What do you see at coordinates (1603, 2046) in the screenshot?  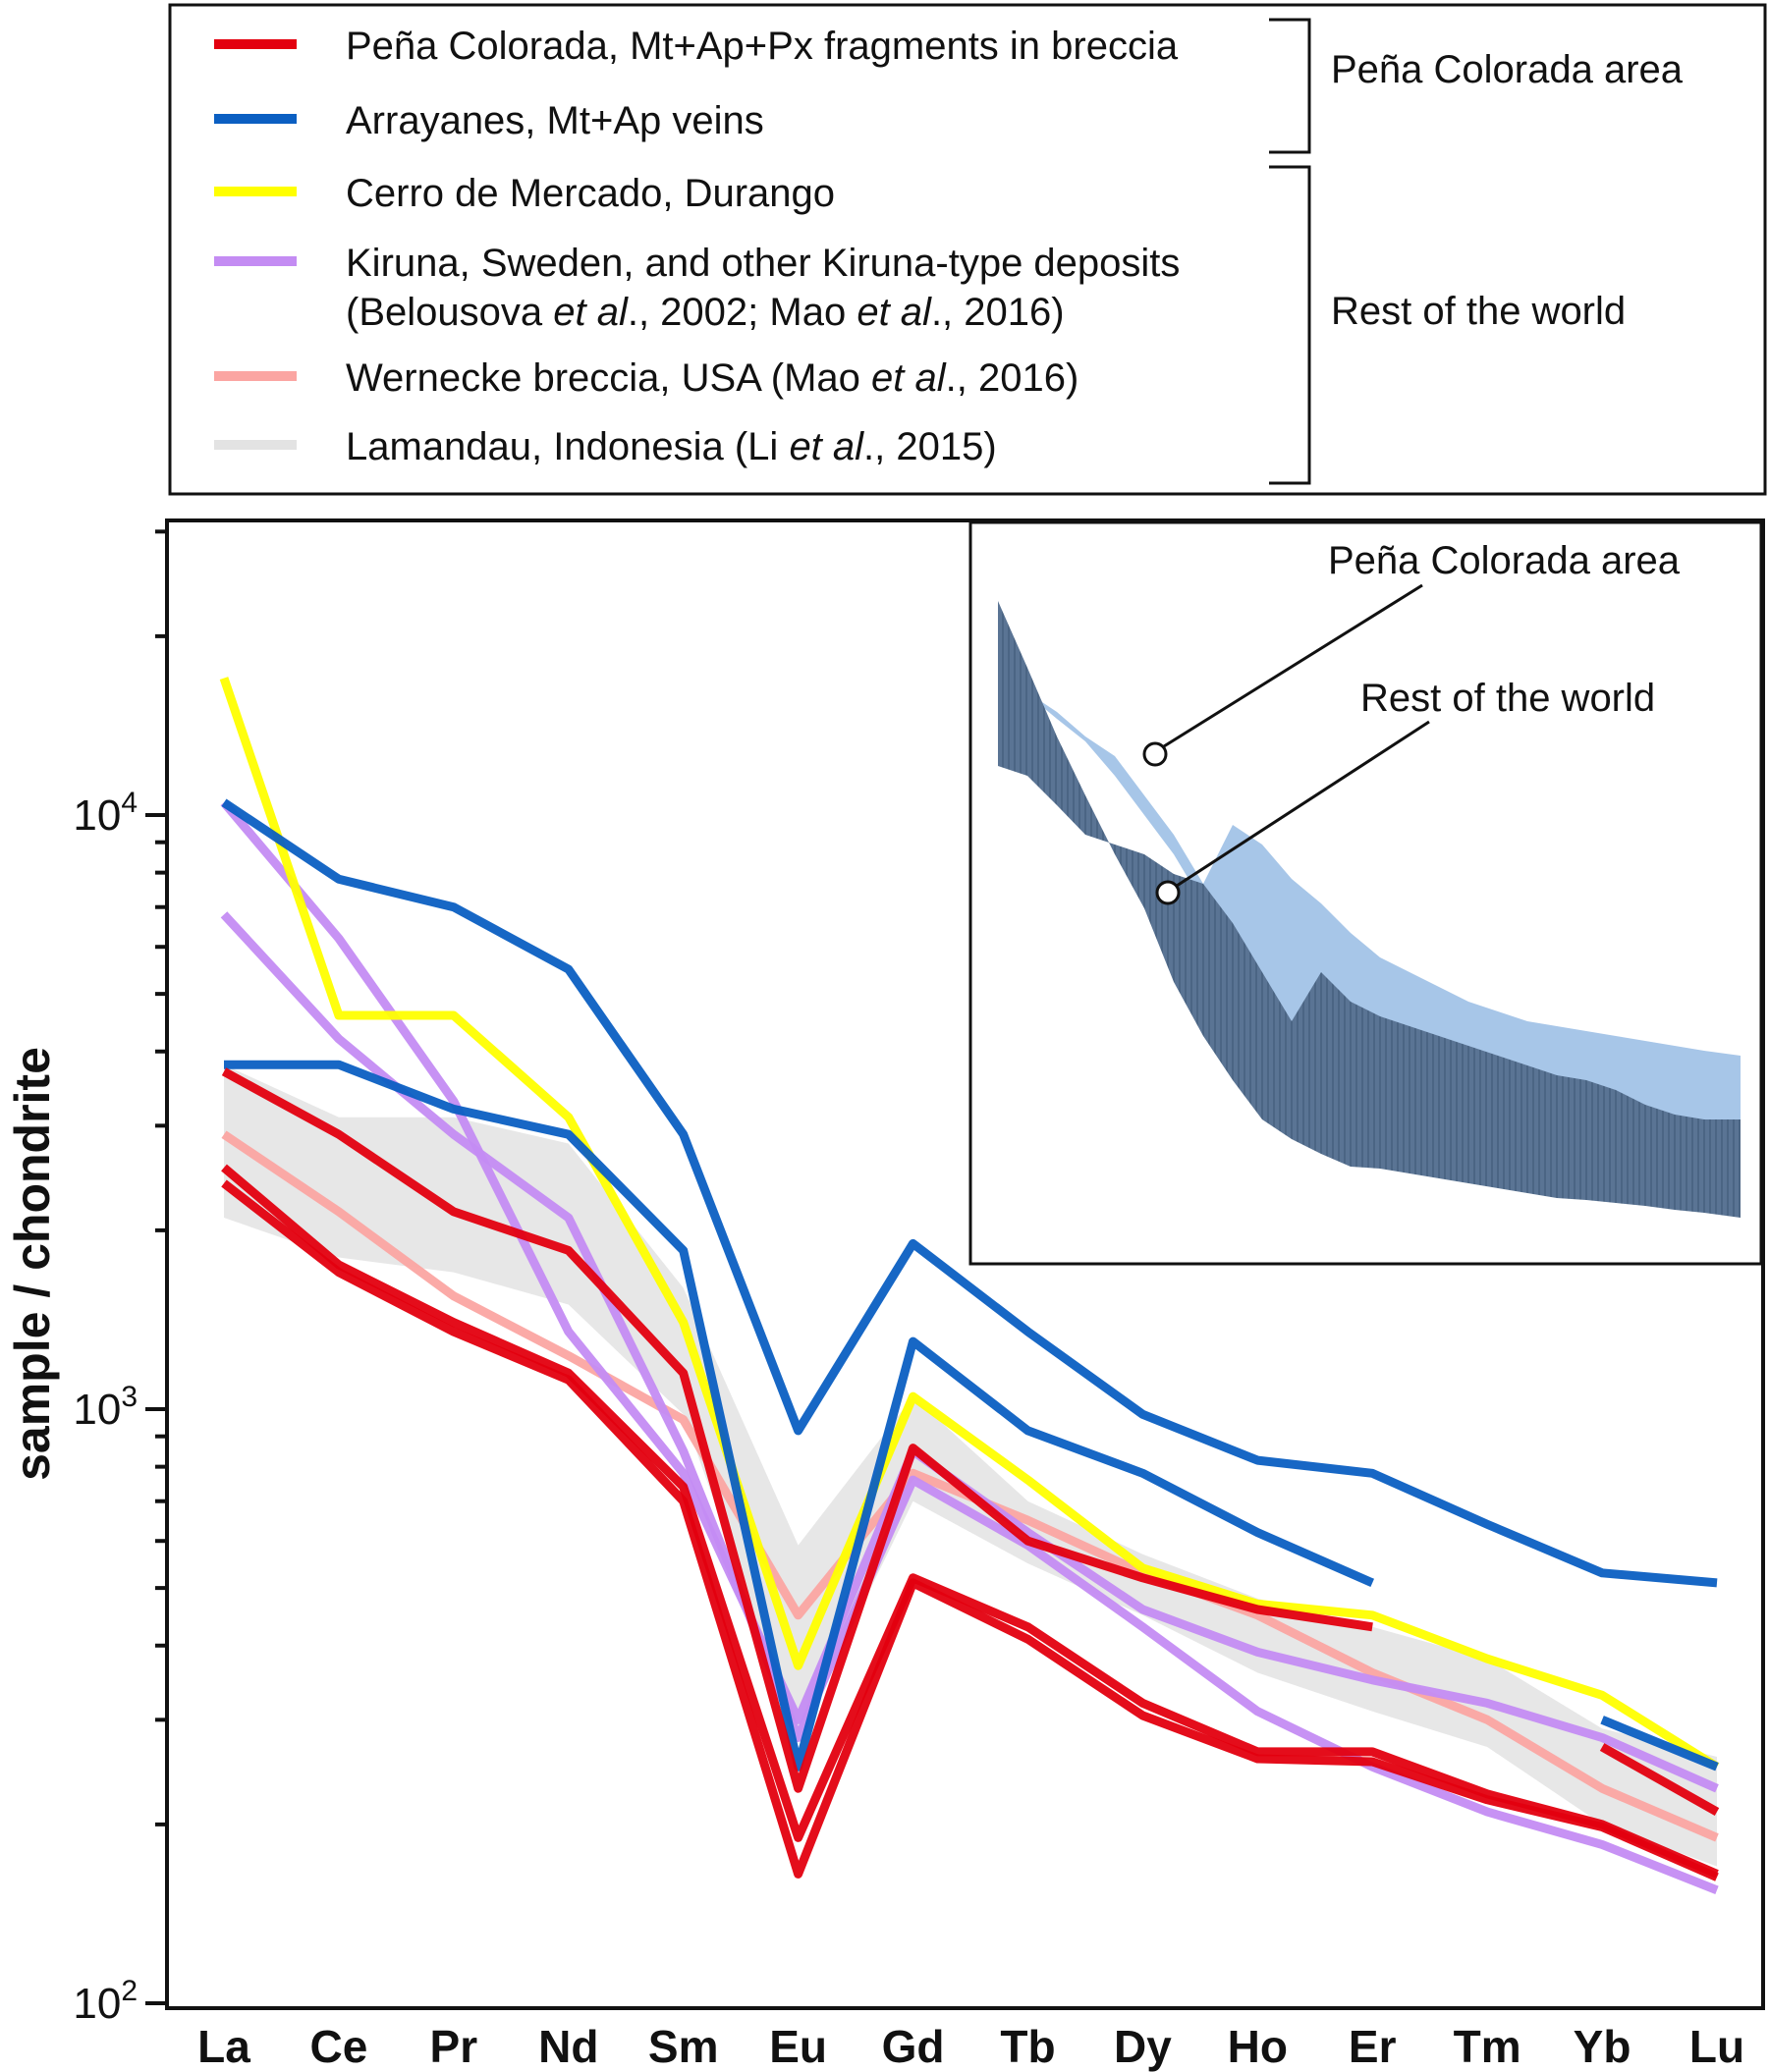 I see `x-tick-label-Yb: Yb` at bounding box center [1603, 2046].